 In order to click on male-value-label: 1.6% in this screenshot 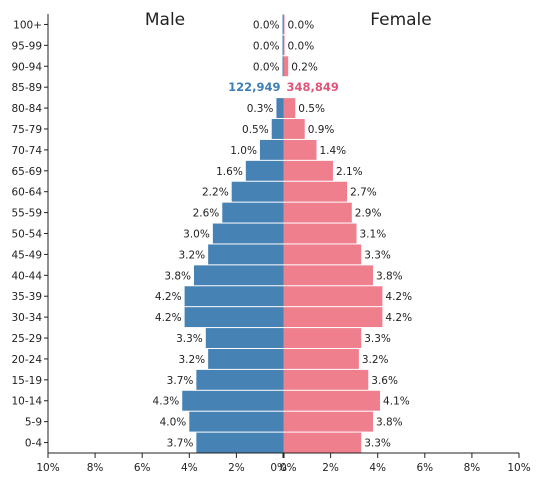, I will do `click(229, 172)`.